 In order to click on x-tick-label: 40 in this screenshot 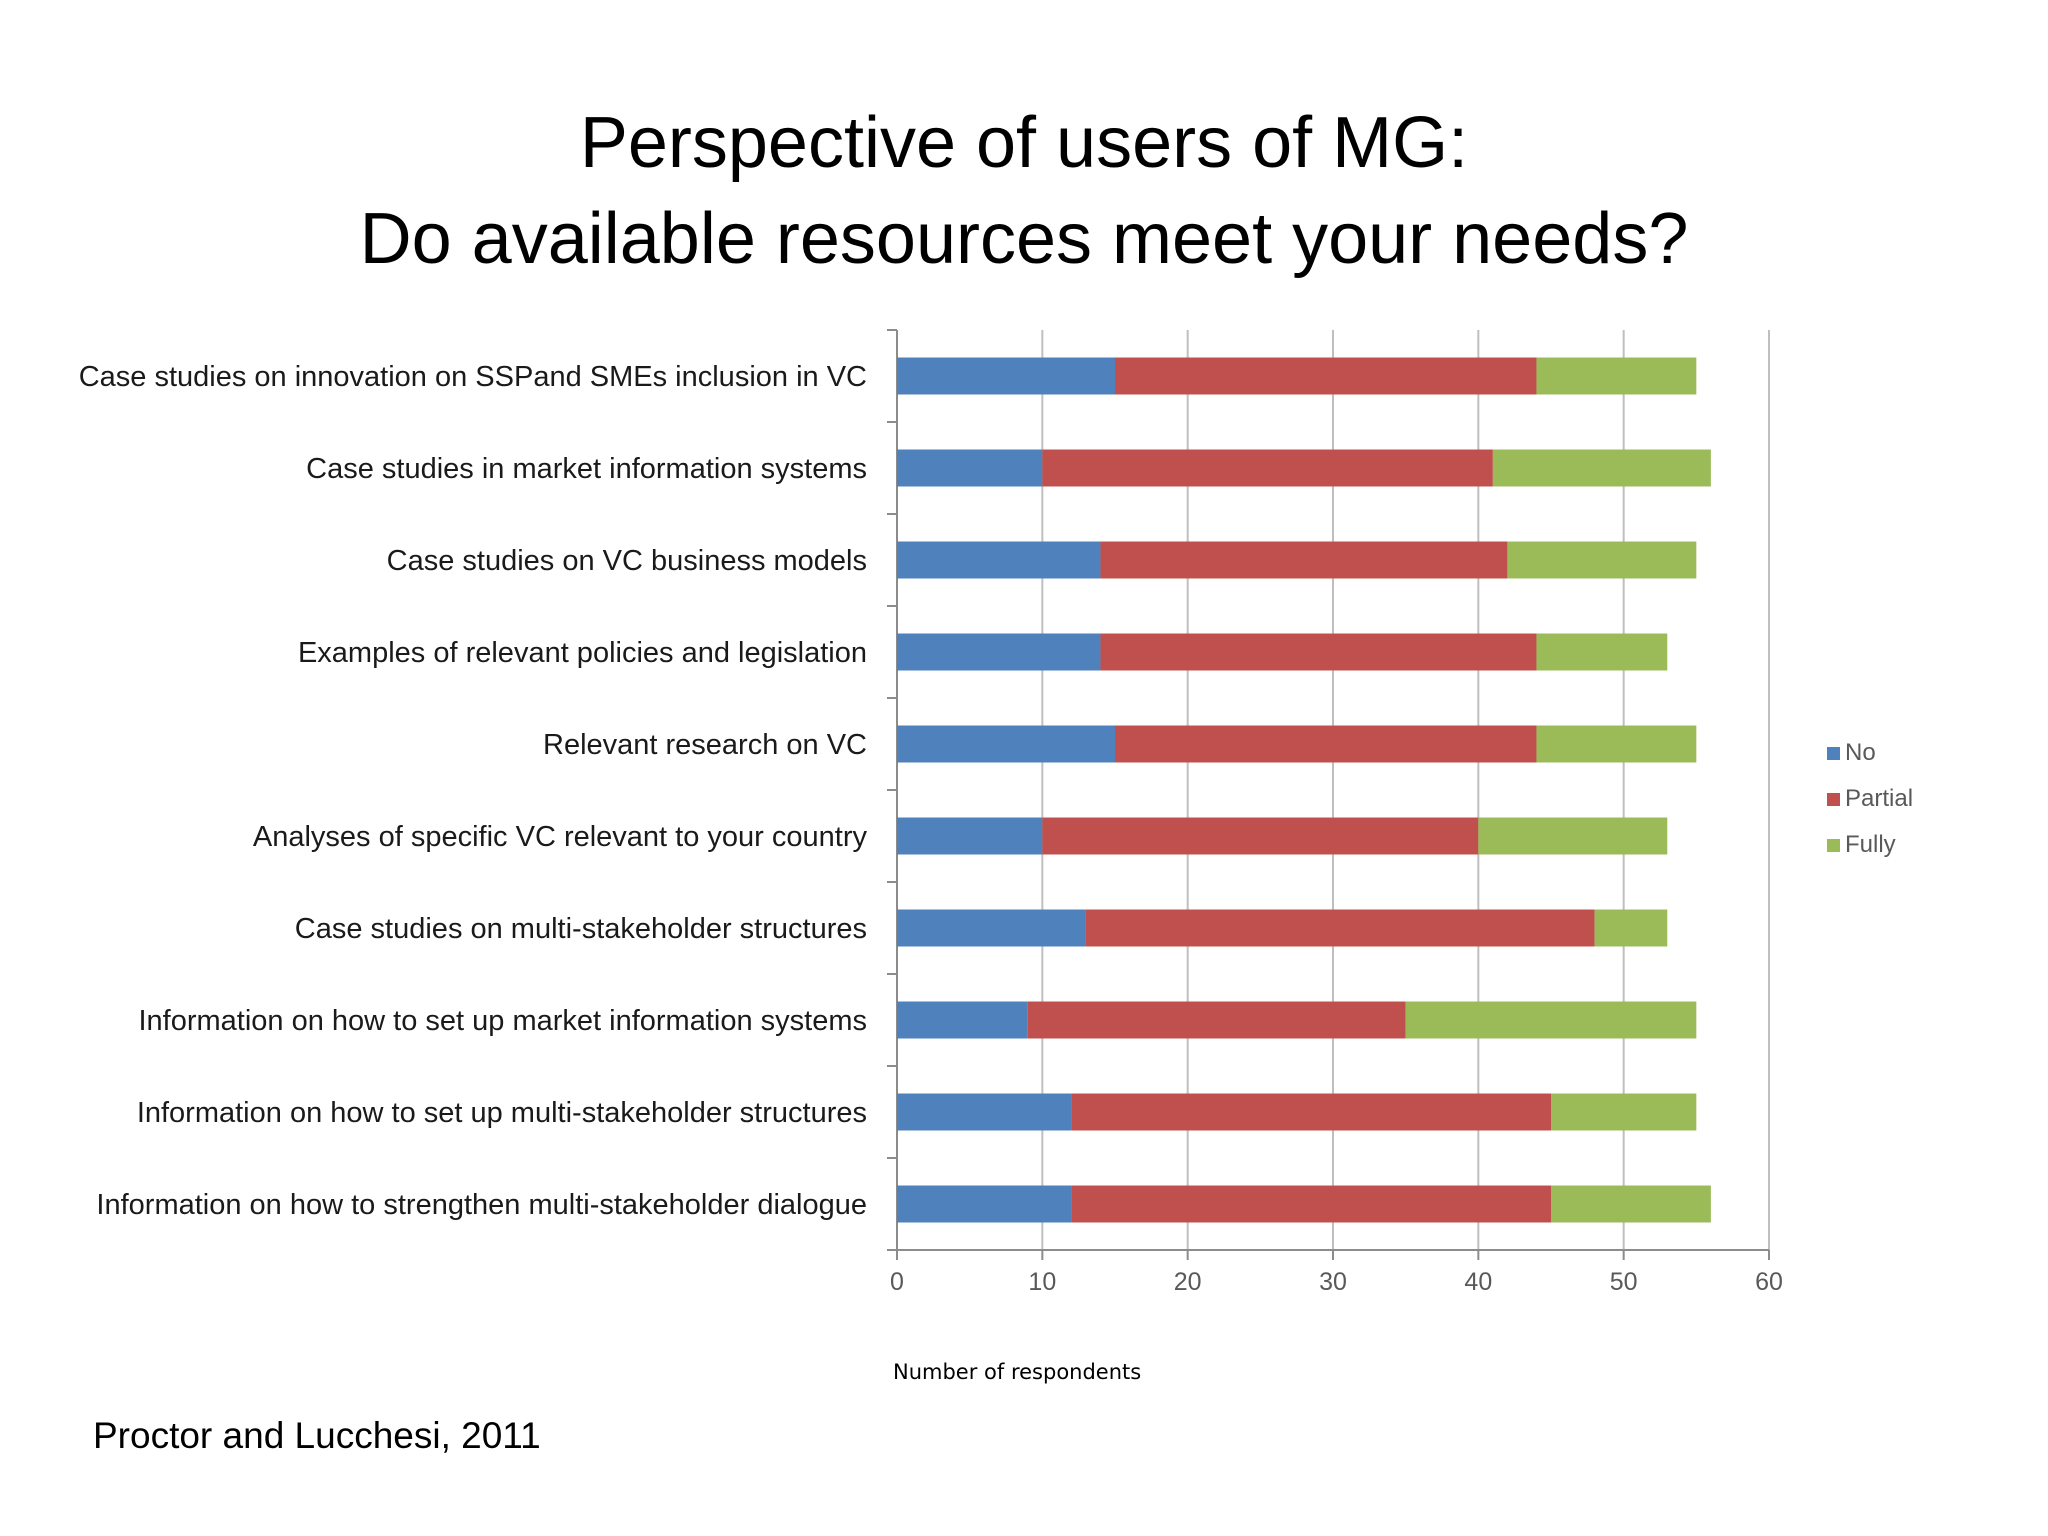, I will do `click(1478, 1282)`.